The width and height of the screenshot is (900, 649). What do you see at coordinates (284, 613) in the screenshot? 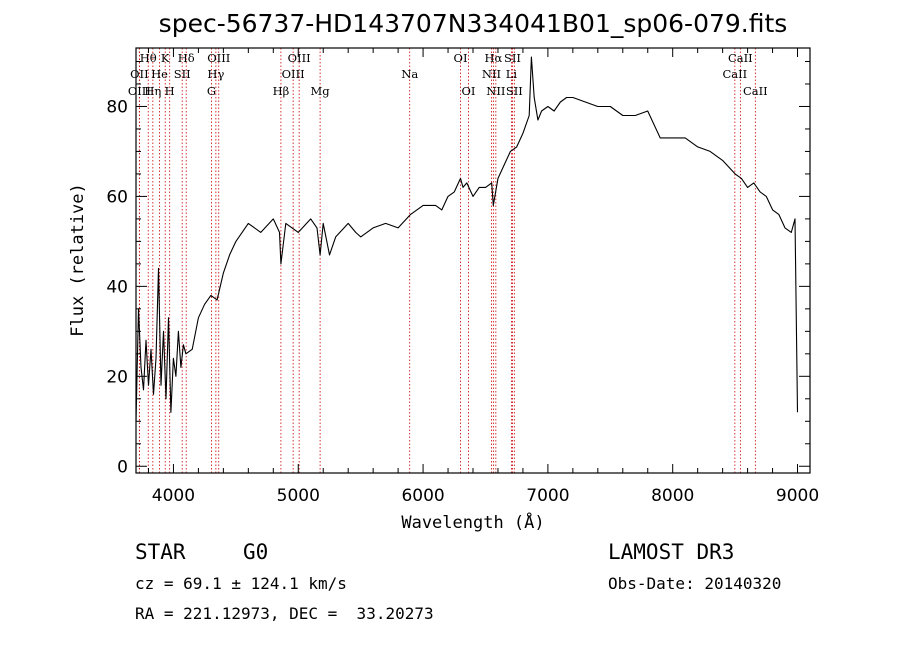
I see `coordinates-text: RA = 221.12973, DEC = 33.20273` at bounding box center [284, 613].